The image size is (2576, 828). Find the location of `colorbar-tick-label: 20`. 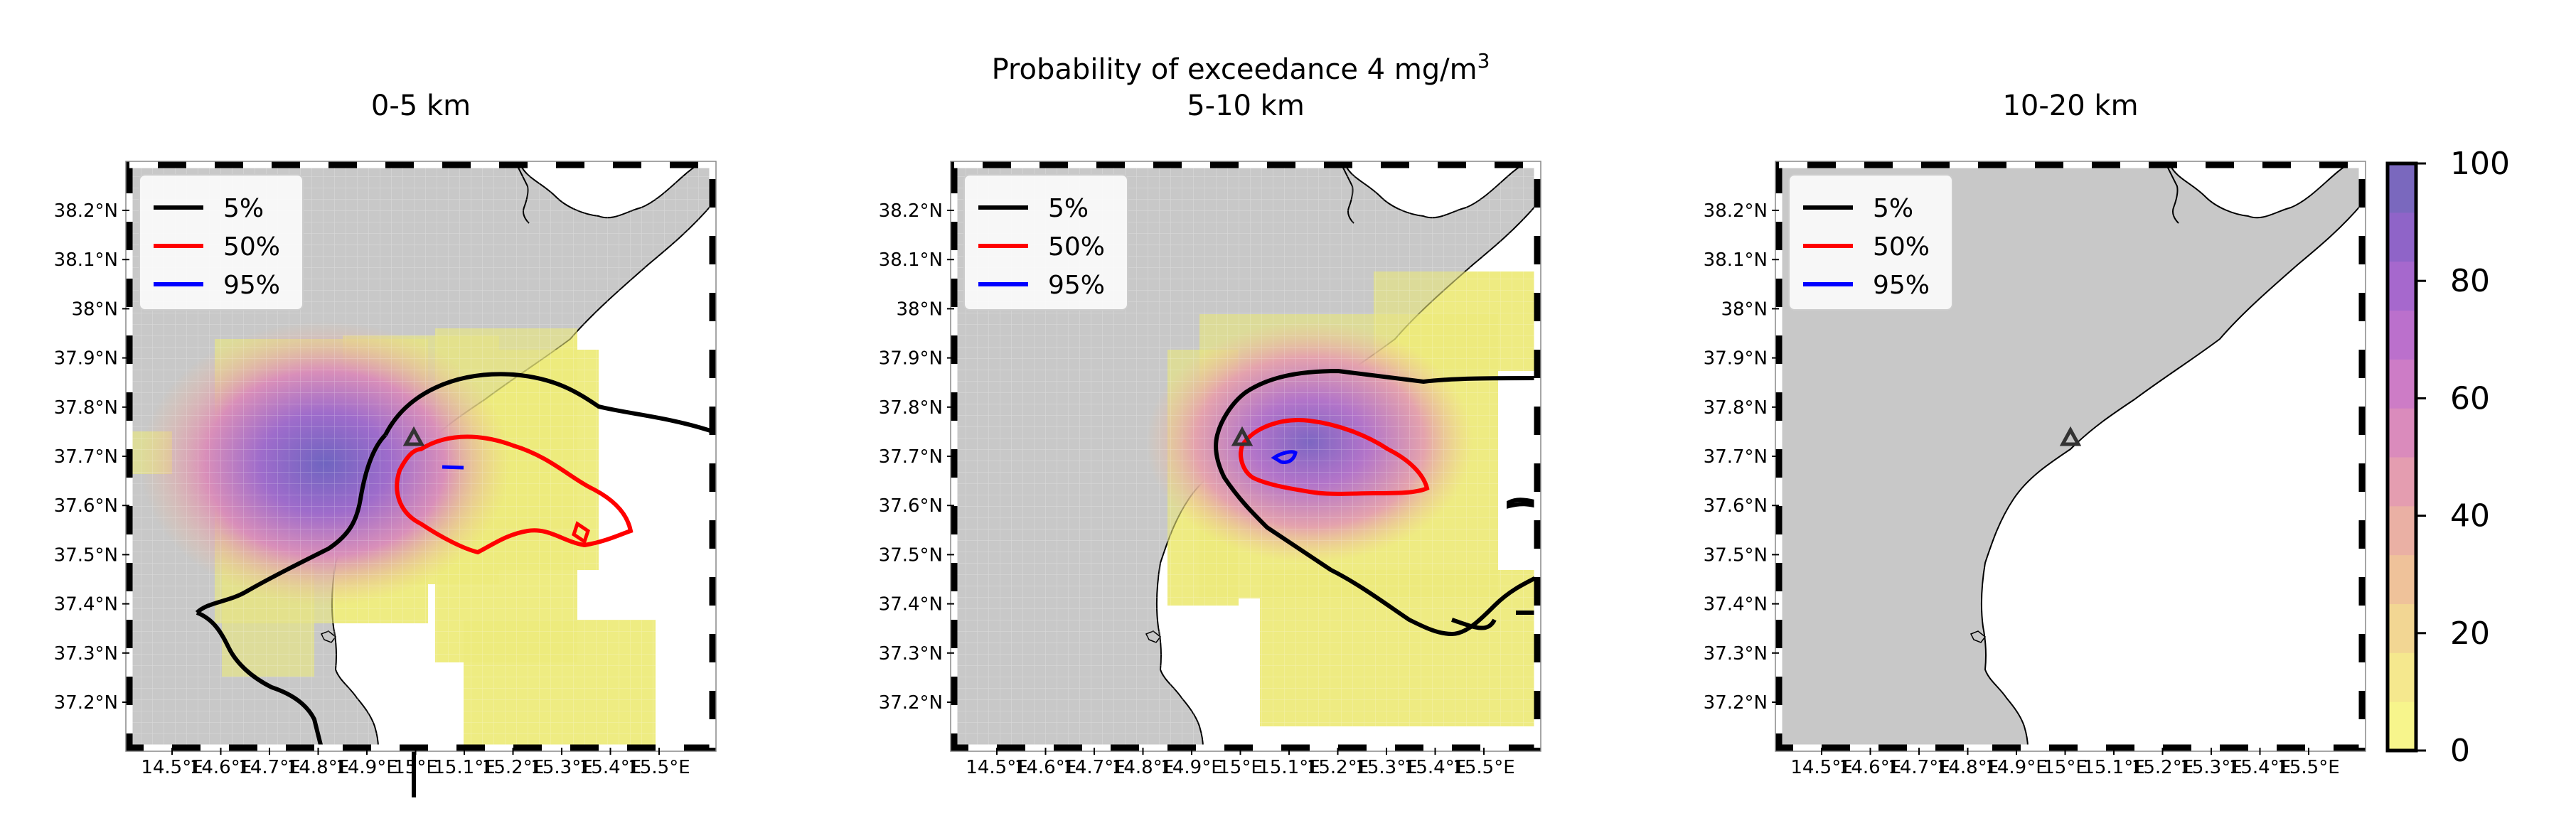

colorbar-tick-label: 20 is located at coordinates (2470, 633).